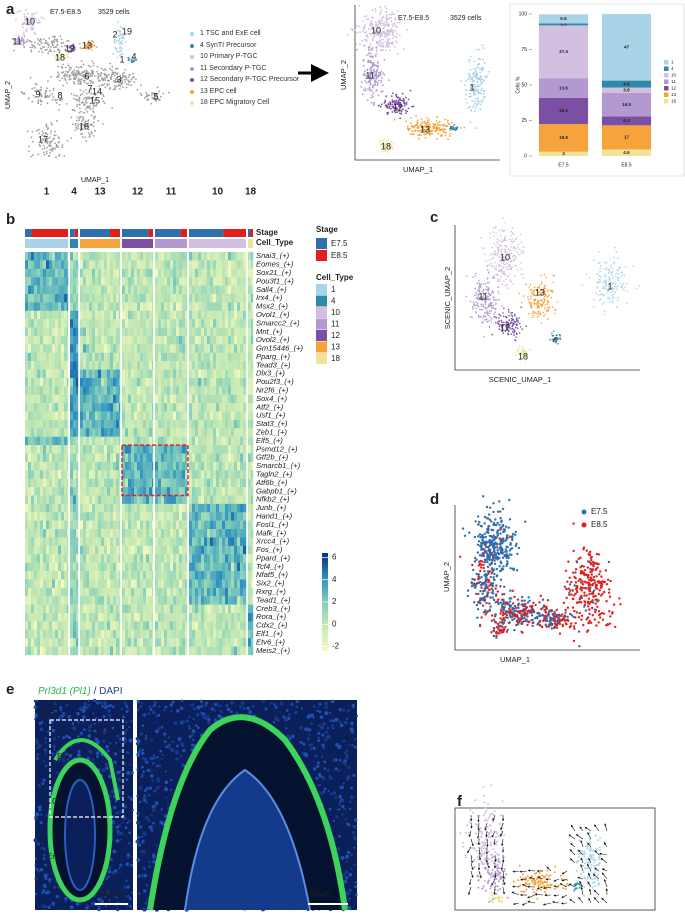 This screenshot has height=915, width=685. What do you see at coordinates (76, 233) in the screenshot?
I see `stage-strip` at bounding box center [76, 233].